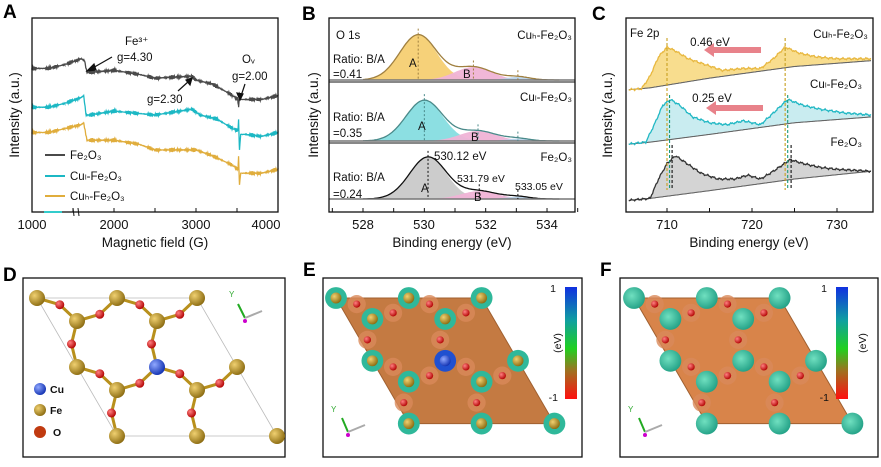 The height and width of the screenshot is (467, 881). What do you see at coordinates (266, 224) in the screenshot?
I see `x-tick-label: 4000` at bounding box center [266, 224].